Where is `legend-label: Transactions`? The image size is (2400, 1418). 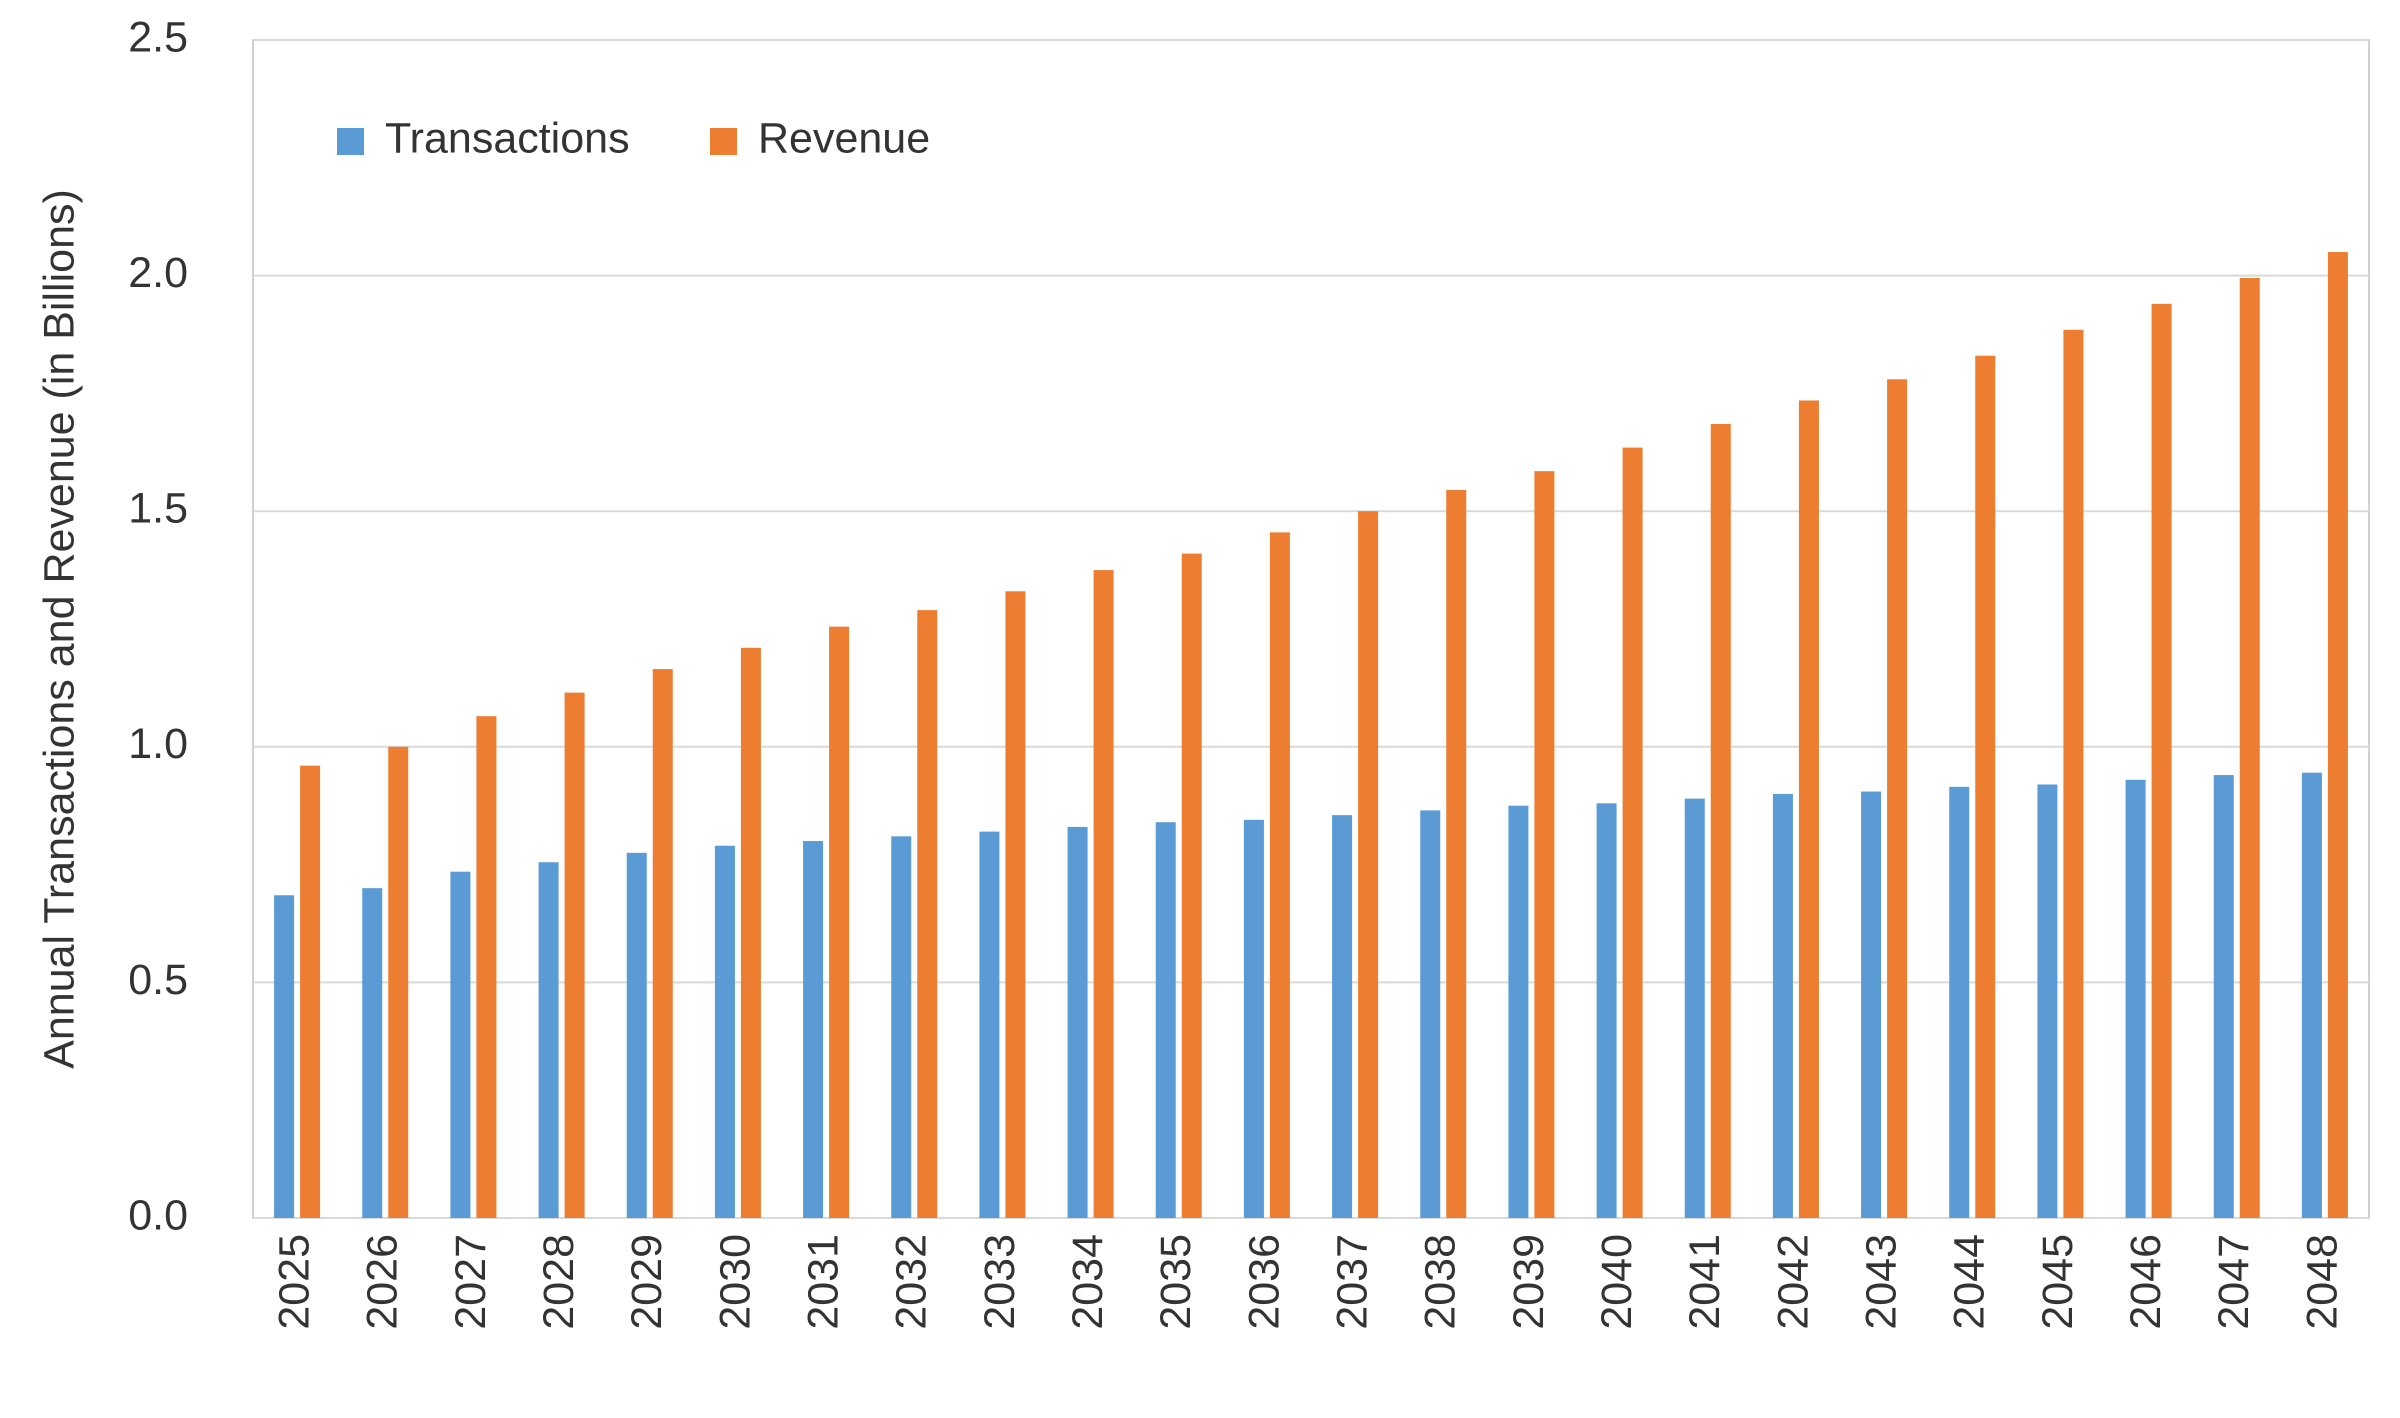 legend-label: Transactions is located at coordinates (507, 138).